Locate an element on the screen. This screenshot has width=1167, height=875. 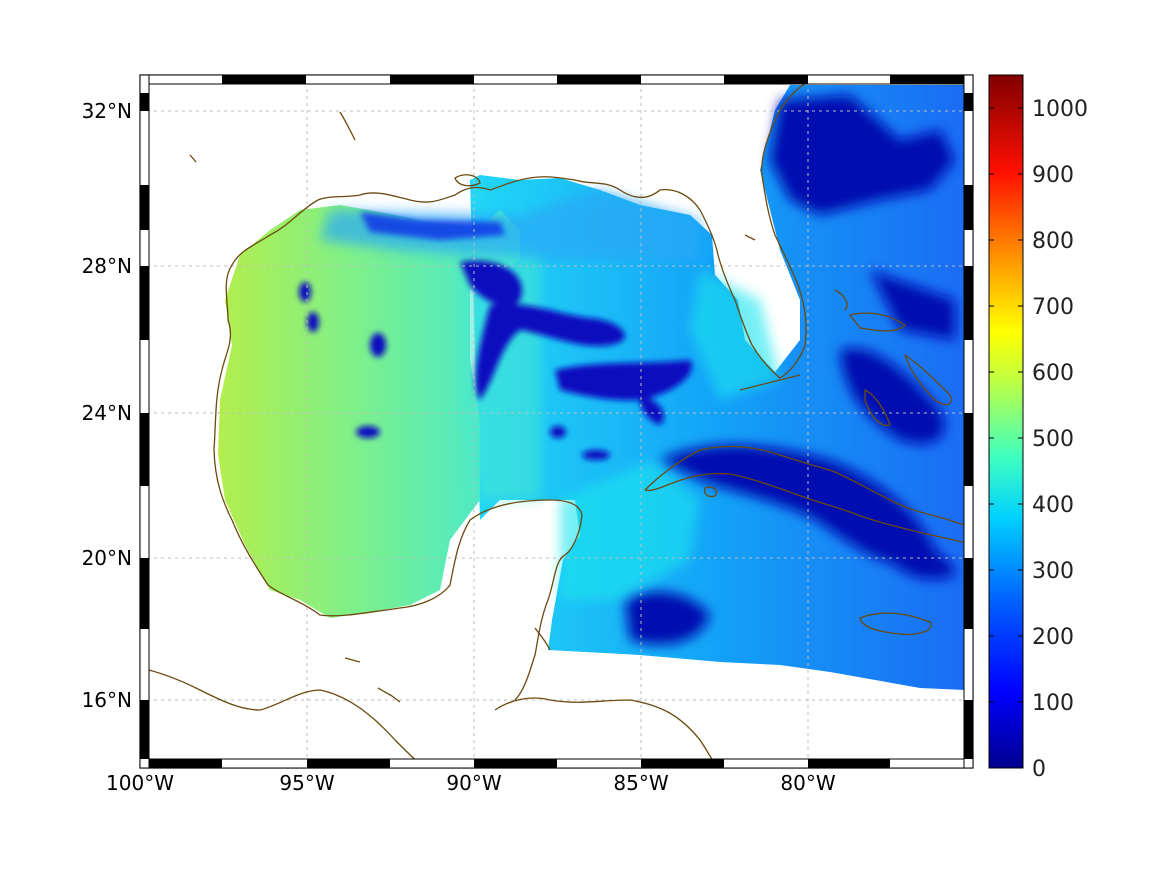
lon-label: 90°W is located at coordinates (473, 783).